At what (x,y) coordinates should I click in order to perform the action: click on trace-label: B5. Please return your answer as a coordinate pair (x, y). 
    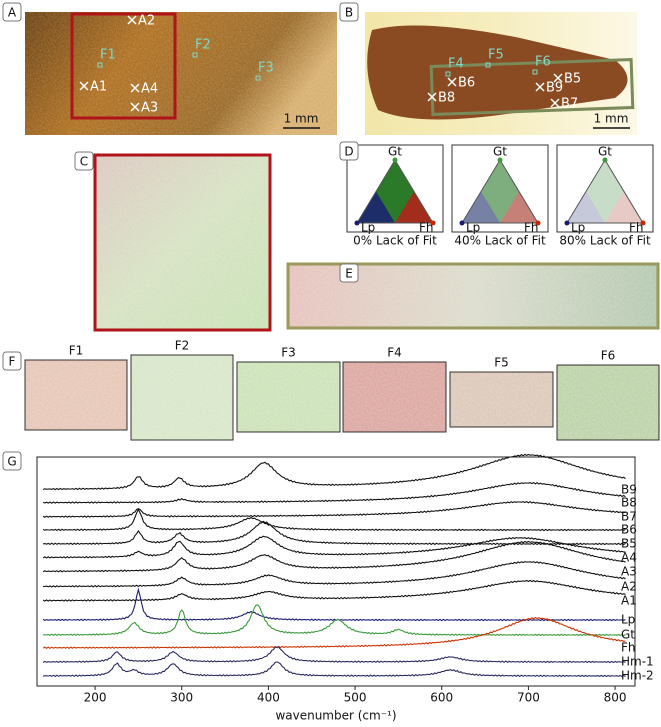
    Looking at the image, I should click on (629, 544).